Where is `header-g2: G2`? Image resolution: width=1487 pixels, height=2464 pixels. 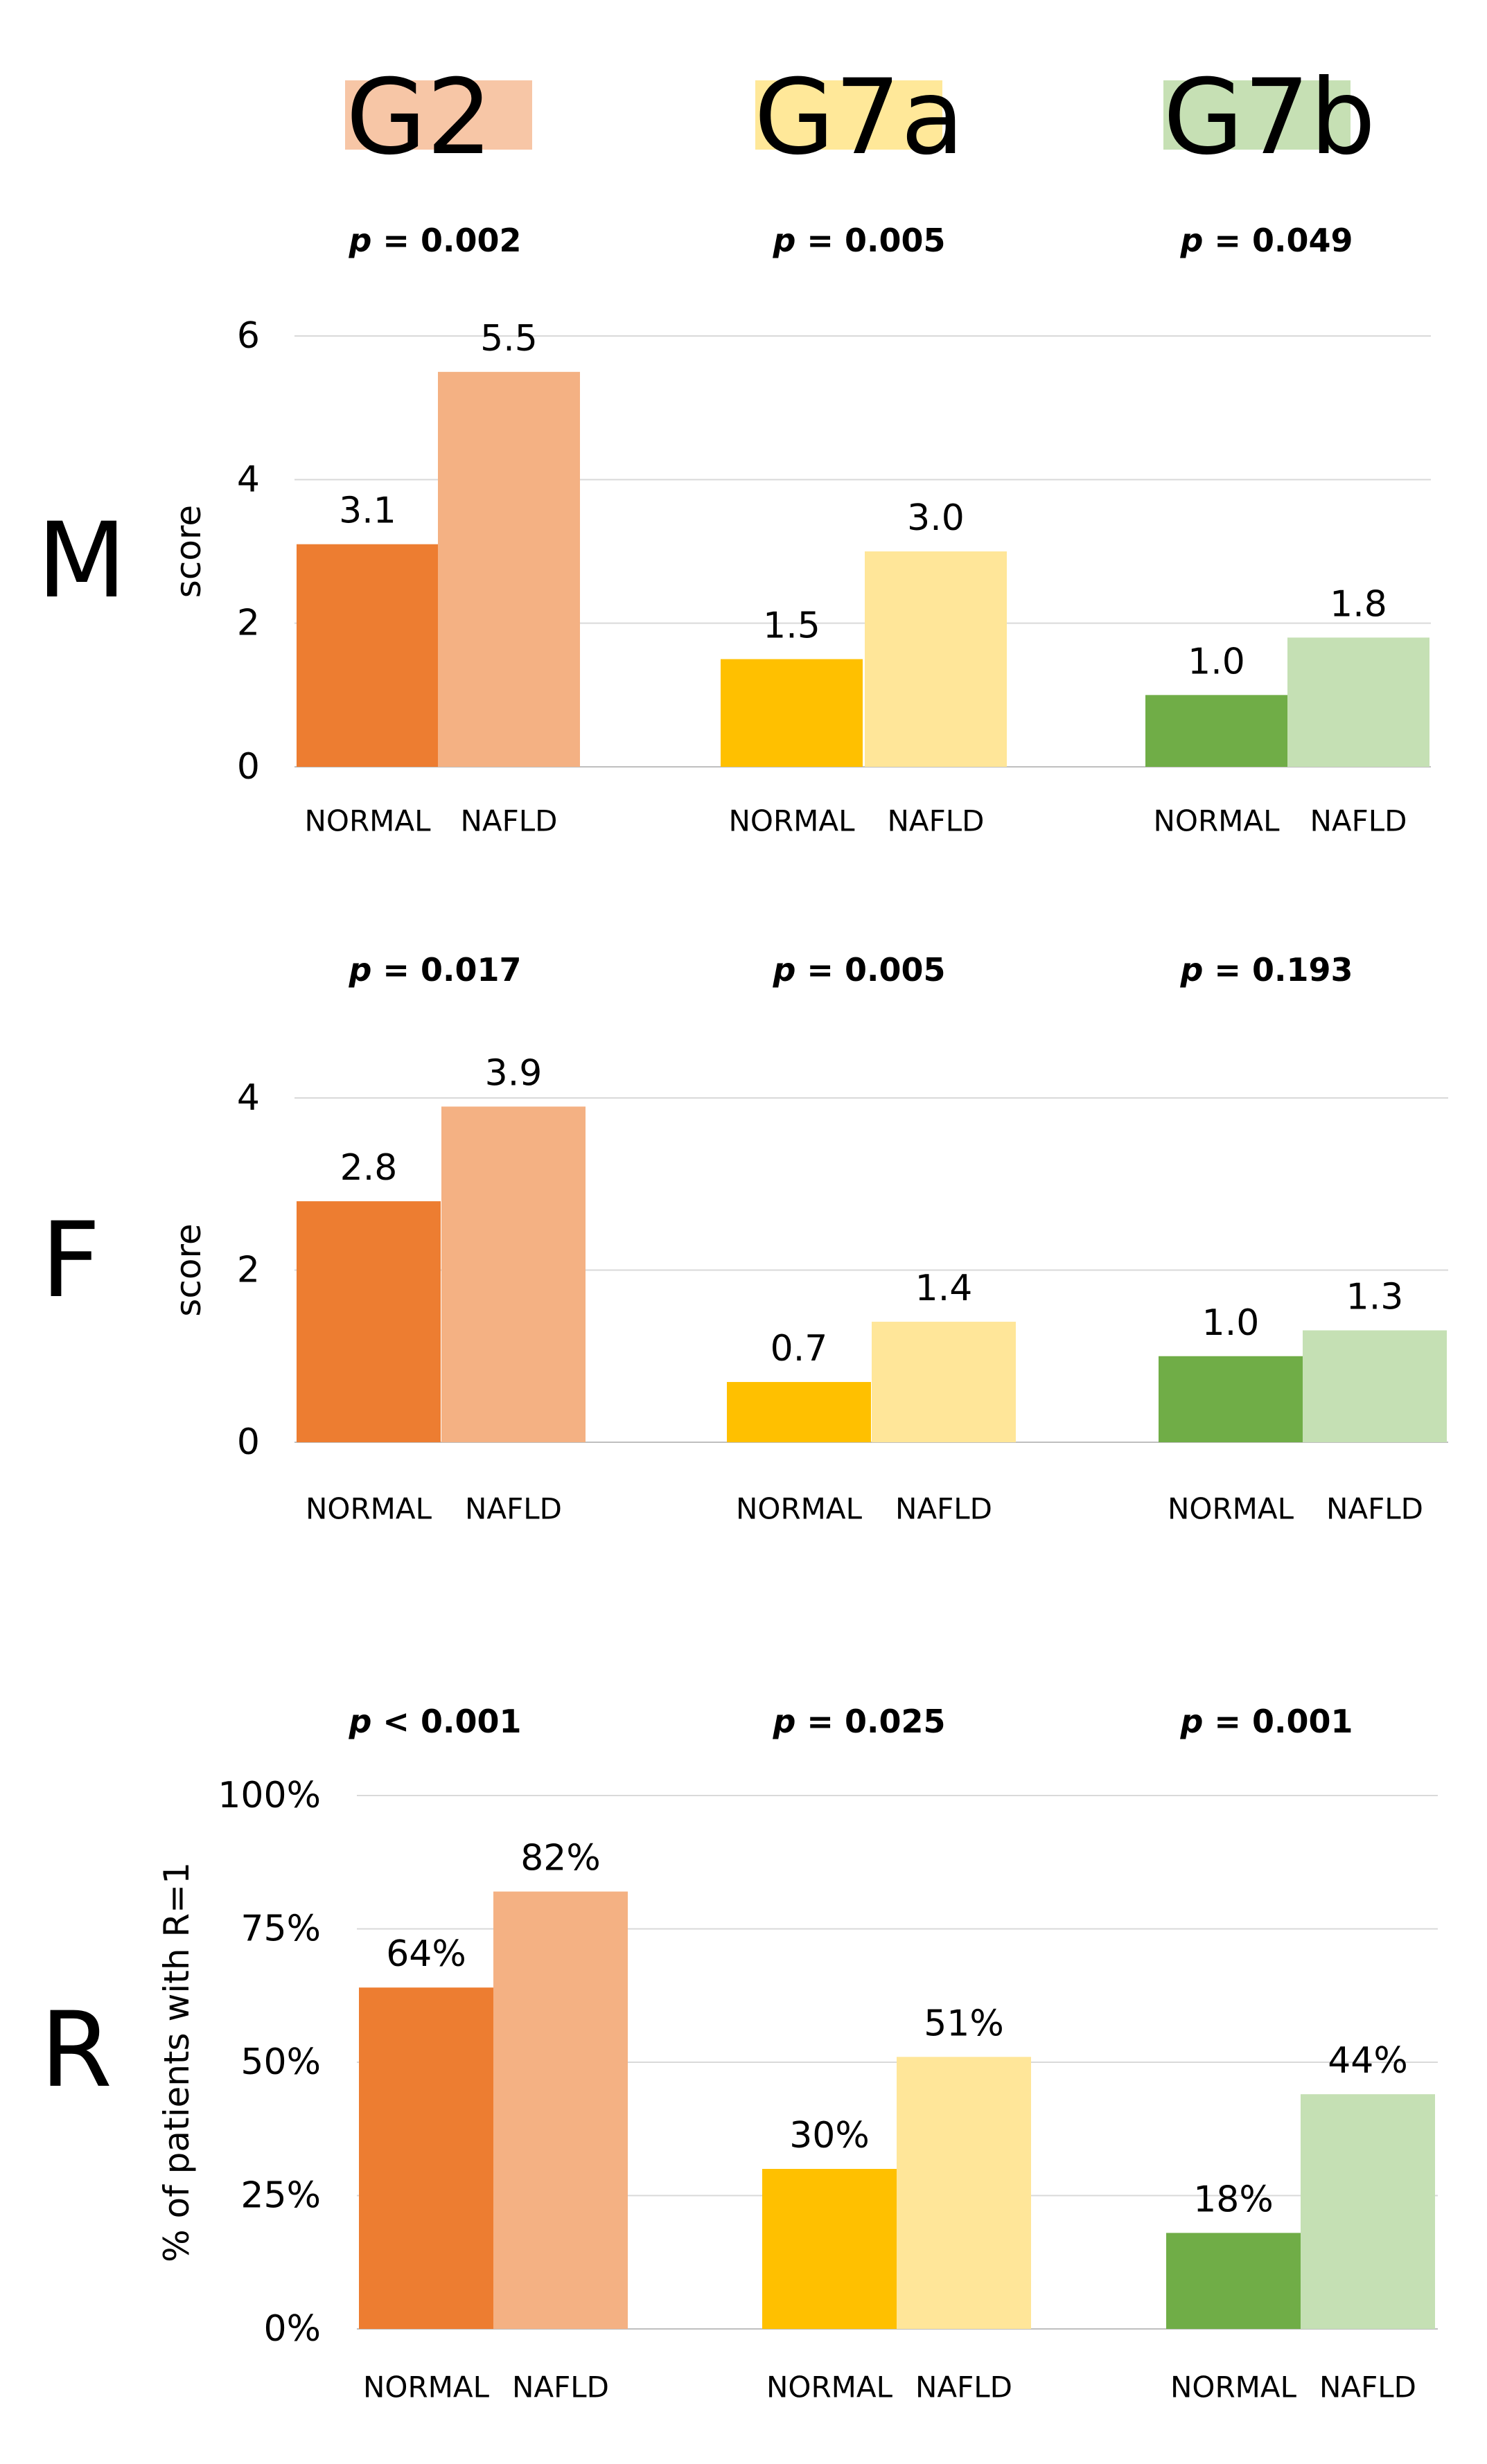
header-g2: G2 is located at coordinates (420, 117).